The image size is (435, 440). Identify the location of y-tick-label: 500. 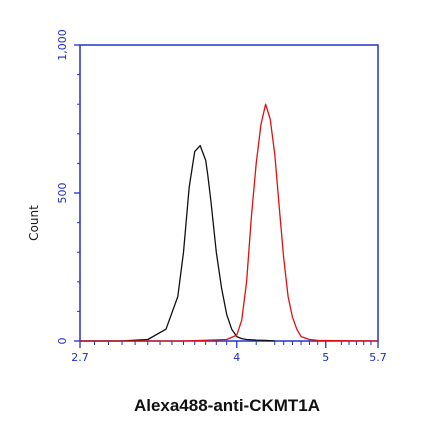
(62, 193).